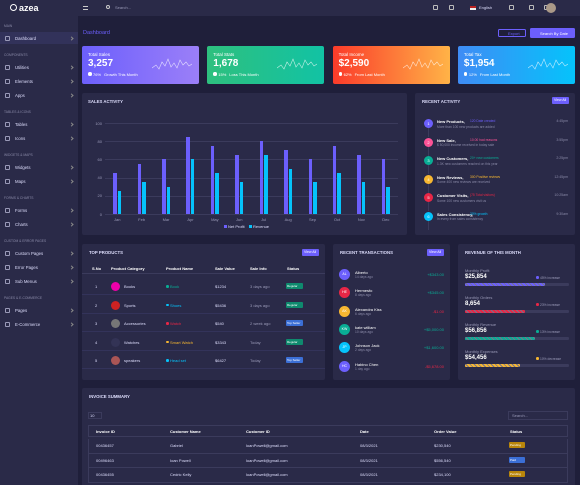 Image resolution: width=580 pixels, height=485 pixels. Describe the element at coordinates (21, 210) in the screenshot. I see `sidebar-item: Forms` at that location.